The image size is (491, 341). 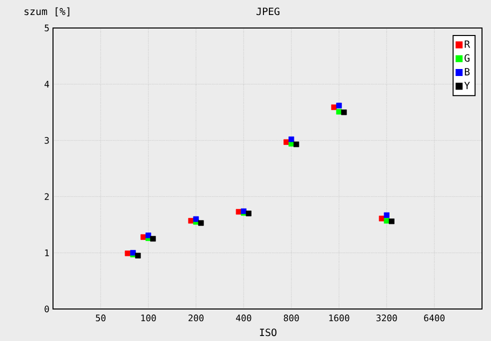 What do you see at coordinates (339, 318) in the screenshot?
I see `x-tick-label: 1600` at bounding box center [339, 318].